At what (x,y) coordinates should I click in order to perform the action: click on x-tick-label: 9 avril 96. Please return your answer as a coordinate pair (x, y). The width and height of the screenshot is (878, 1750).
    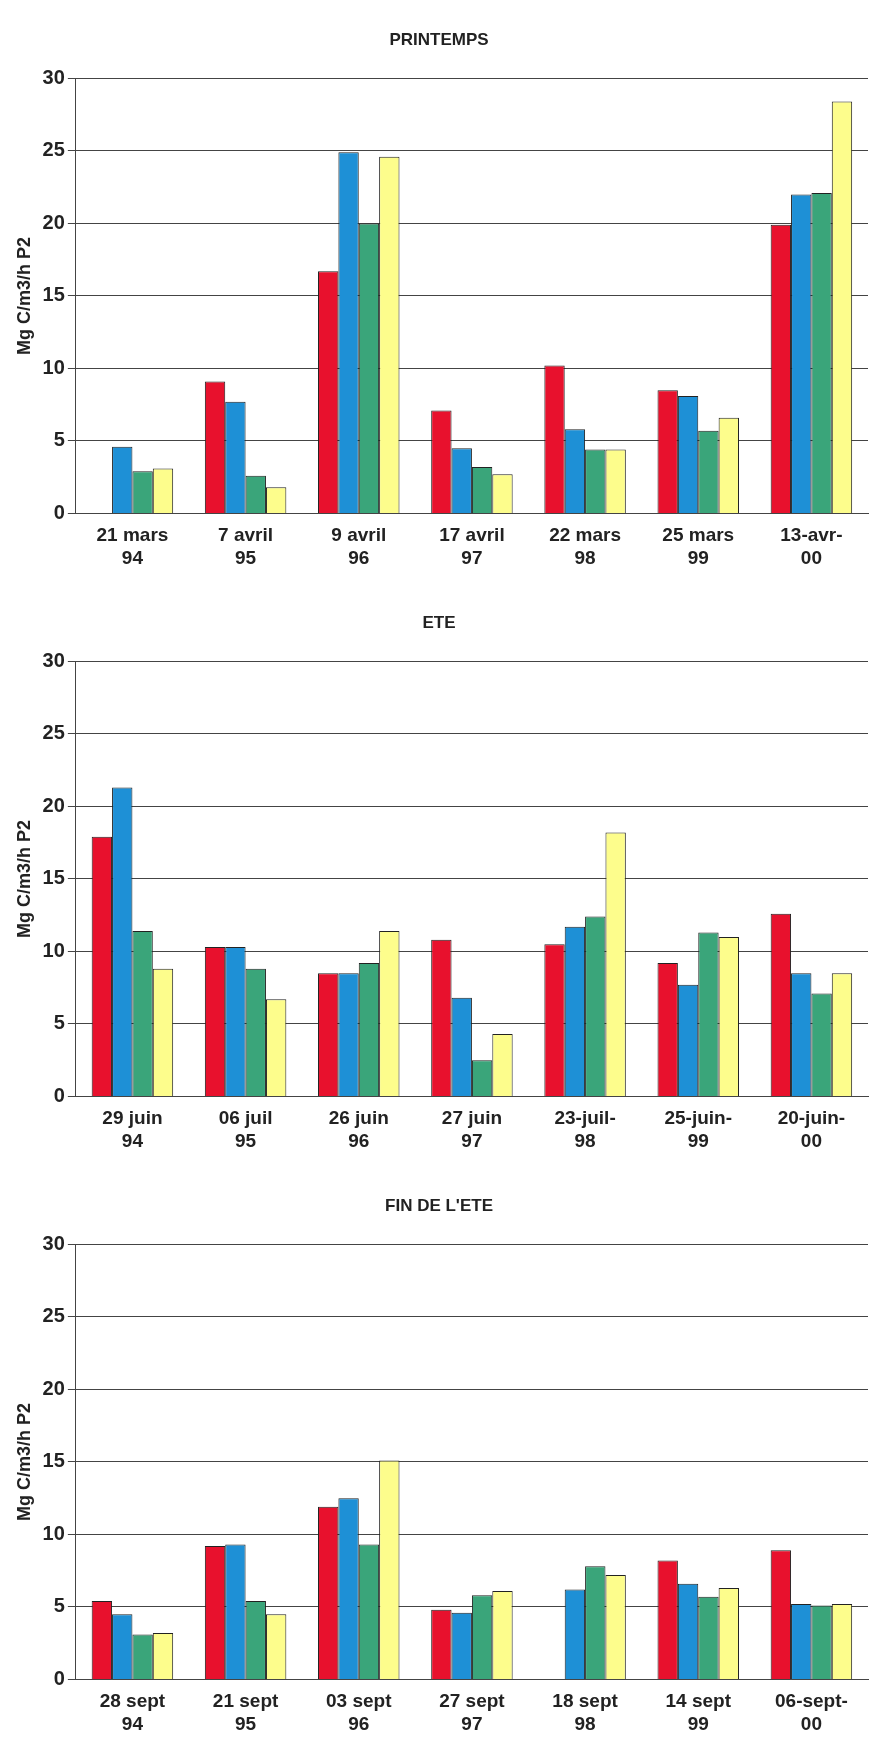
    Looking at the image, I should click on (359, 546).